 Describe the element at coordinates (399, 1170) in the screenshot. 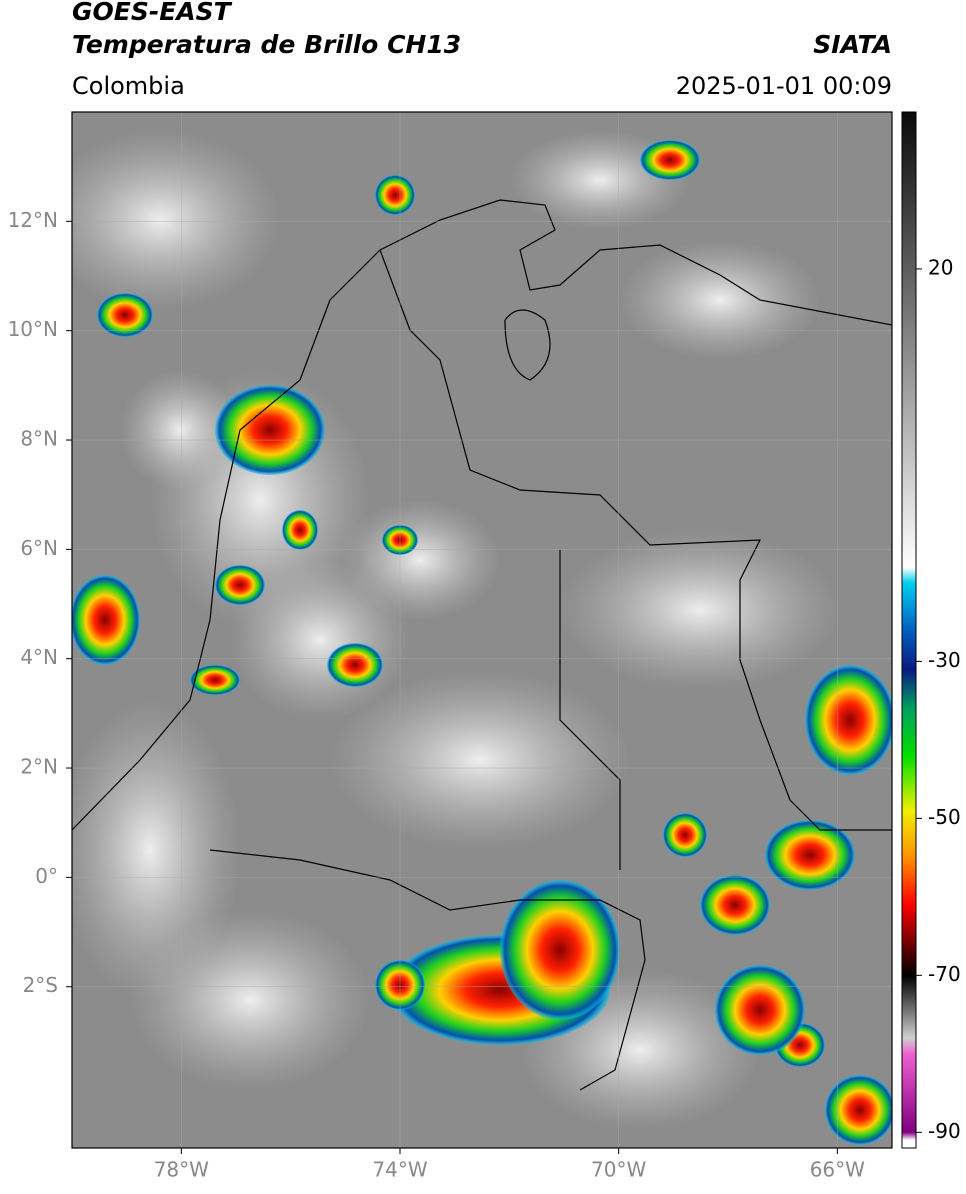

I see `x-tick-label: 74°W` at that location.